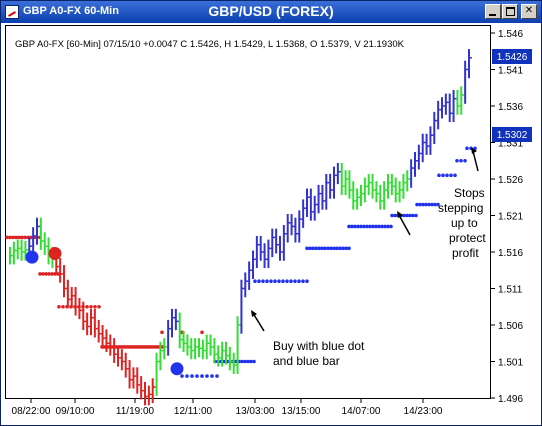 Image resolution: width=542 pixels, height=426 pixels. What do you see at coordinates (255, 411) in the screenshot?
I see `x-tick-label: 13/03:00` at bounding box center [255, 411].